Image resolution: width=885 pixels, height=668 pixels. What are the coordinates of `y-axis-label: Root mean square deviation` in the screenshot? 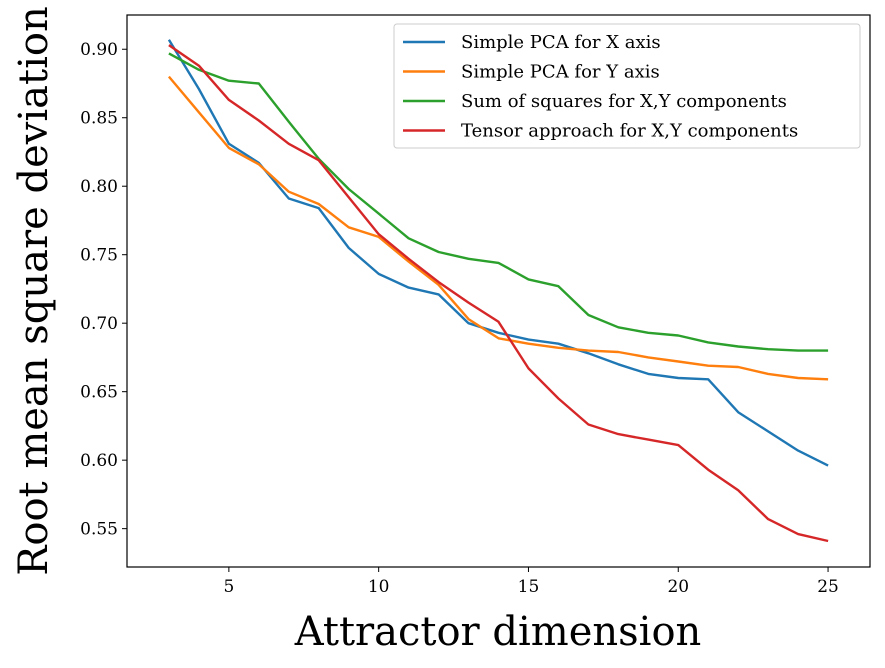 It's located at (34, 290).